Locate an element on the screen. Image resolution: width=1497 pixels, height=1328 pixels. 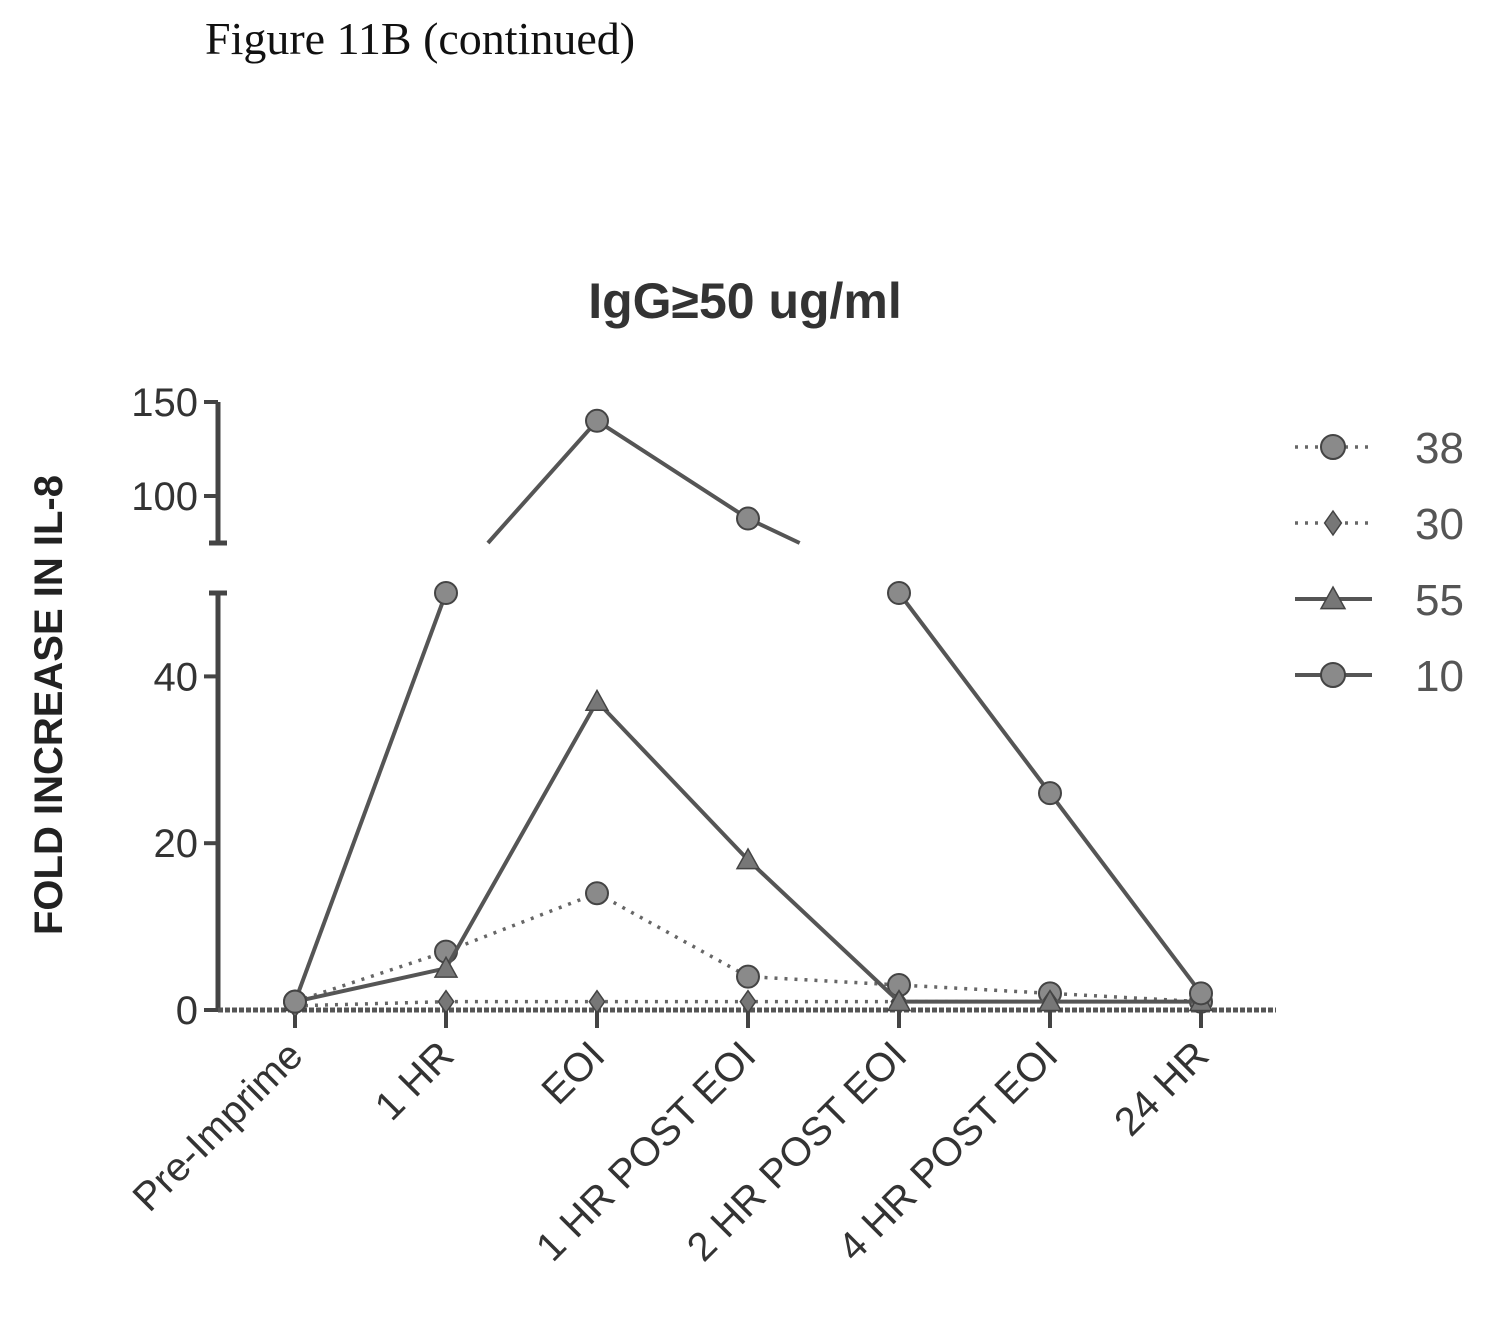
x-tick-label: 24 HR is located at coordinates (1161, 1088).